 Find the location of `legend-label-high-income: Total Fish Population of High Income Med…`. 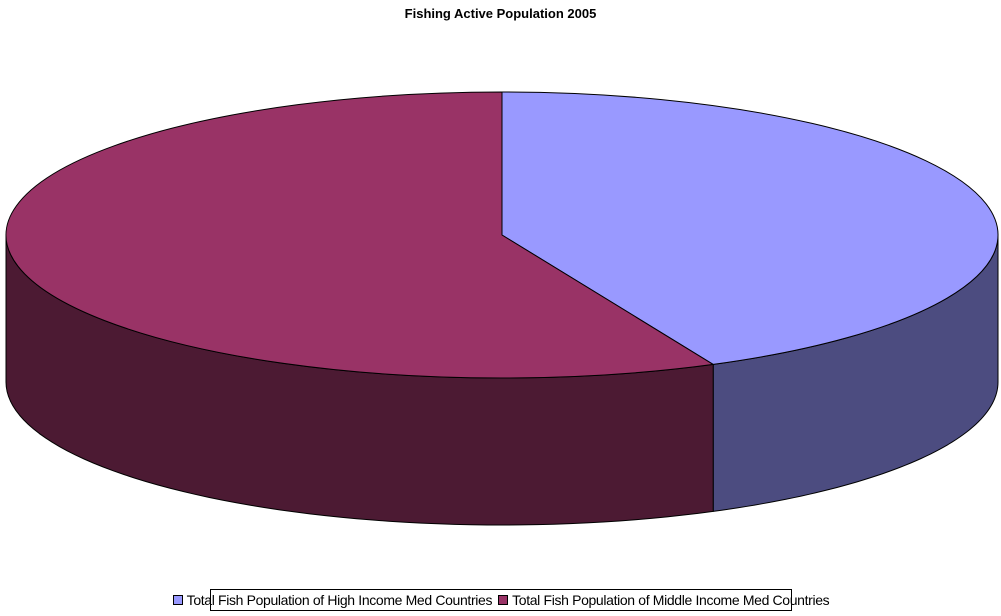

legend-label-high-income: Total Fish Population of High Income Med… is located at coordinates (339, 600).